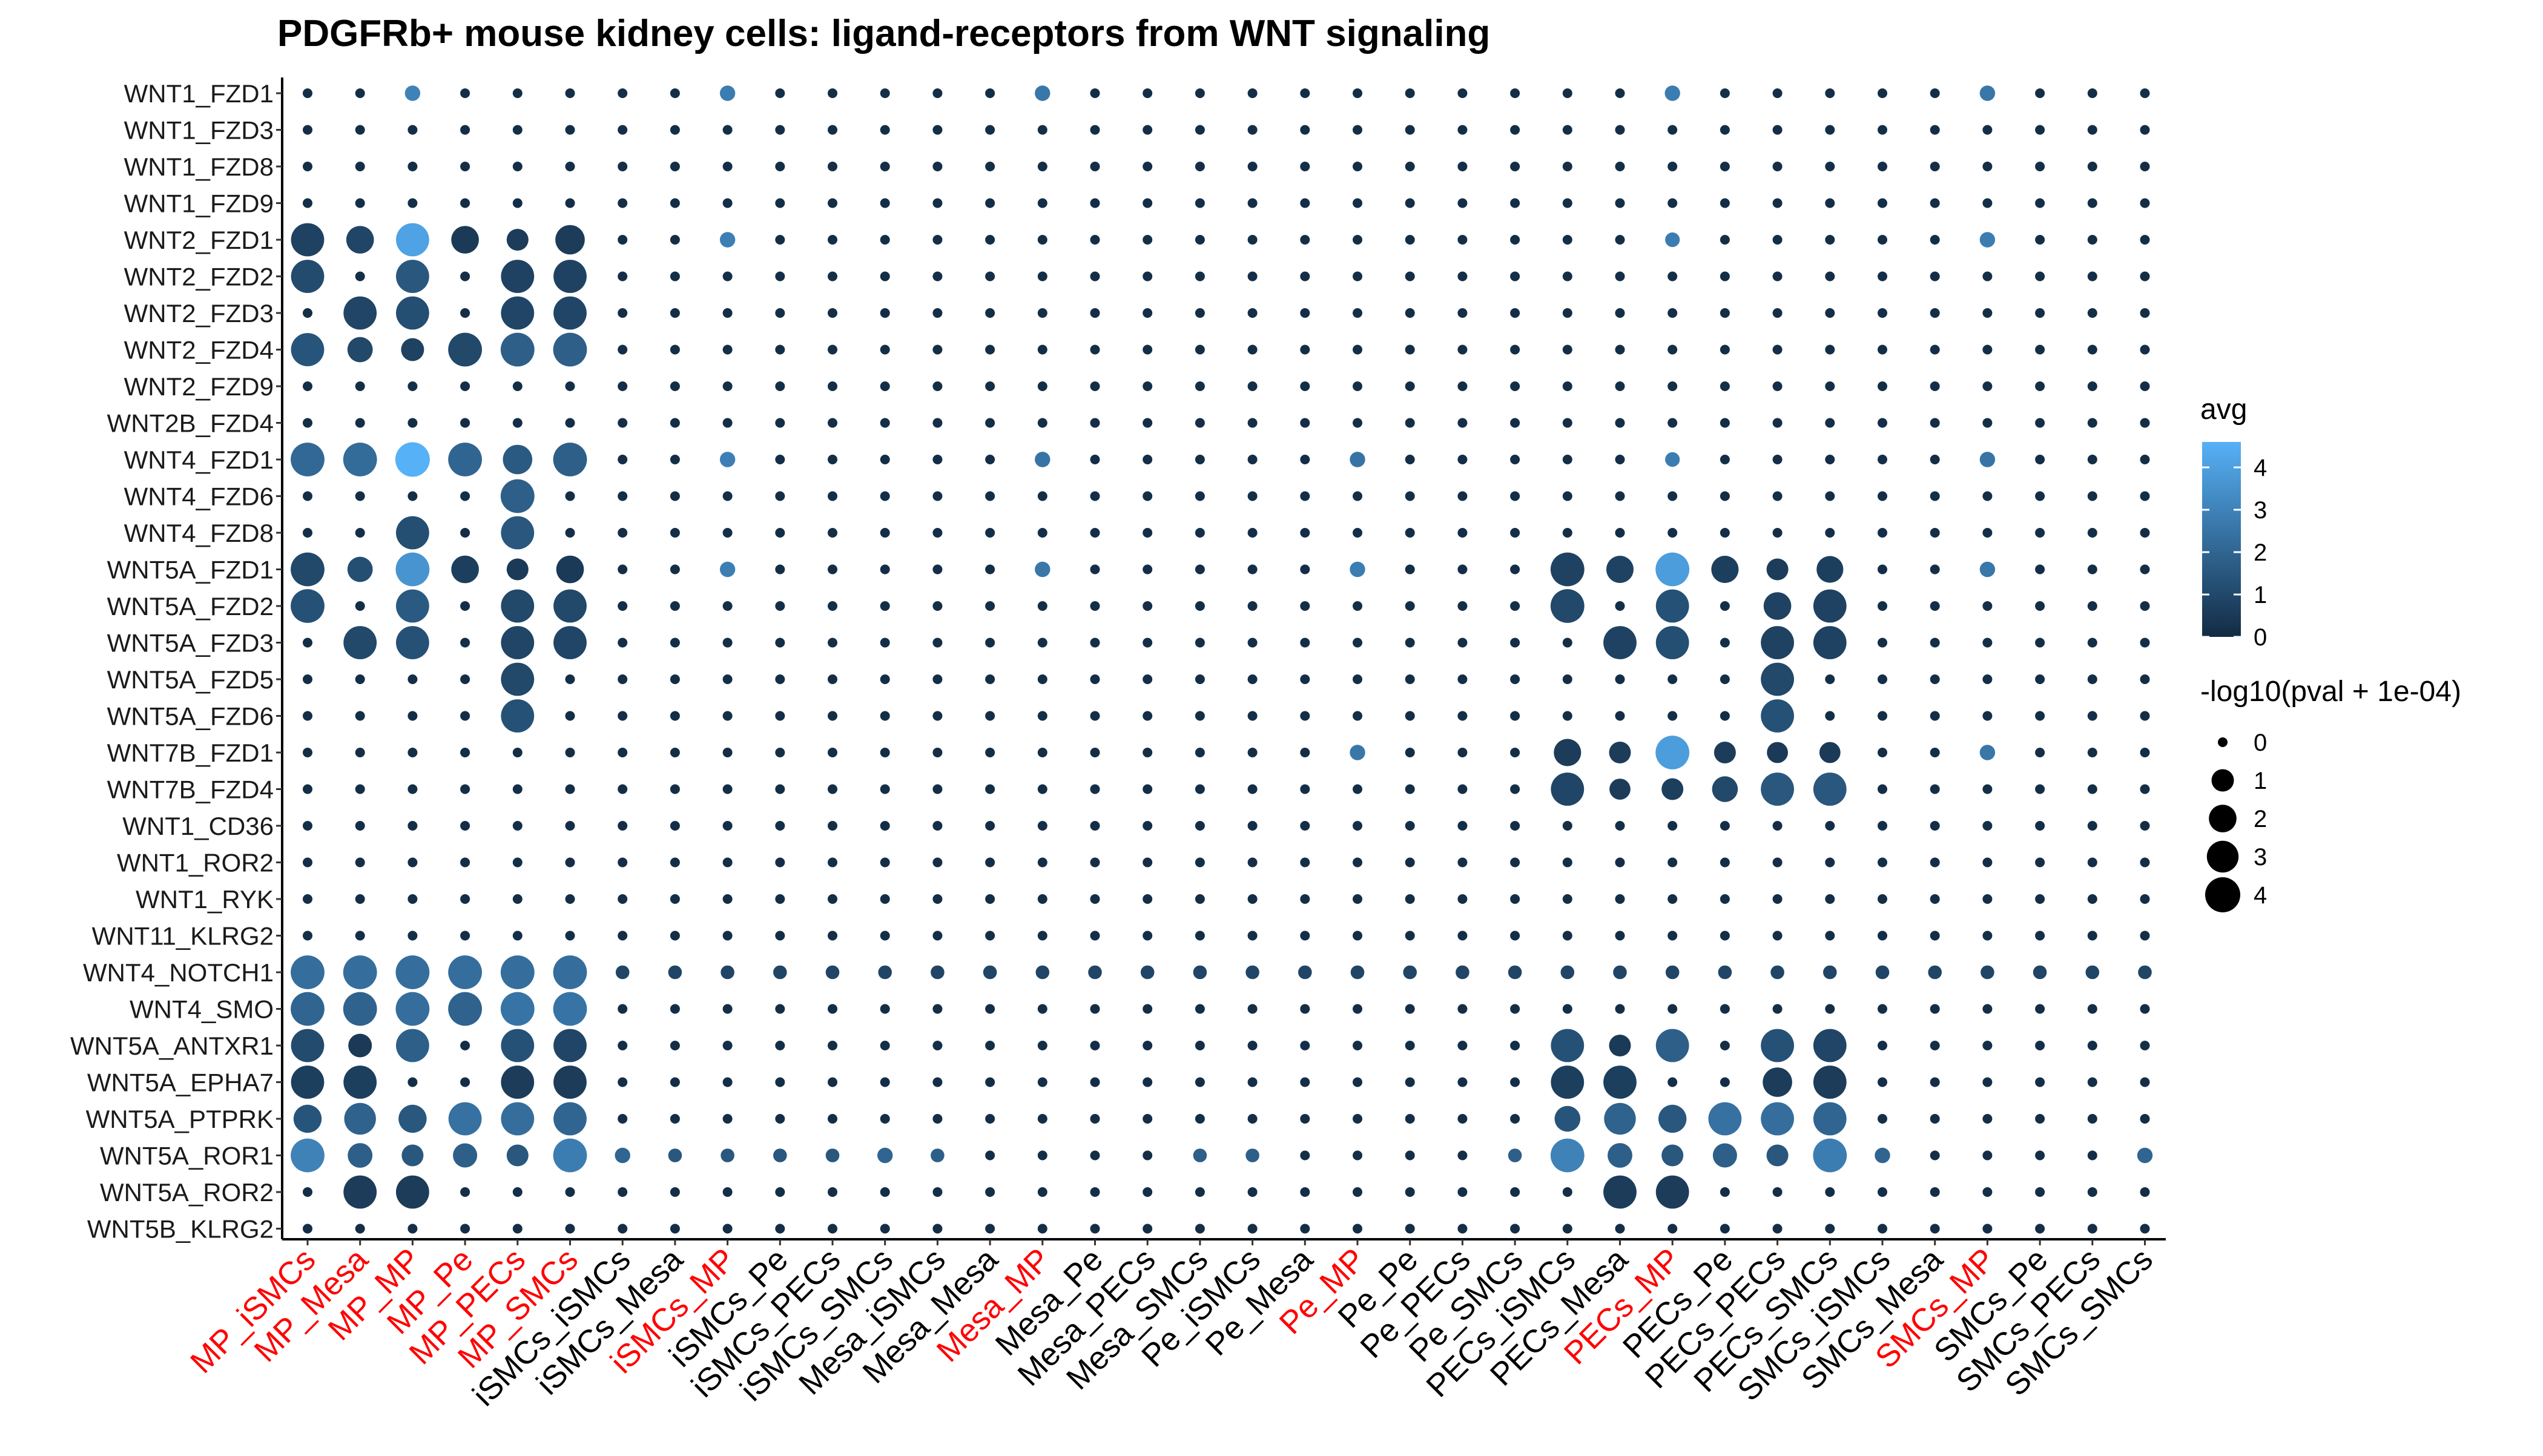 The image size is (2543, 1456). I want to click on color-legend-label: 4, so click(2260, 468).